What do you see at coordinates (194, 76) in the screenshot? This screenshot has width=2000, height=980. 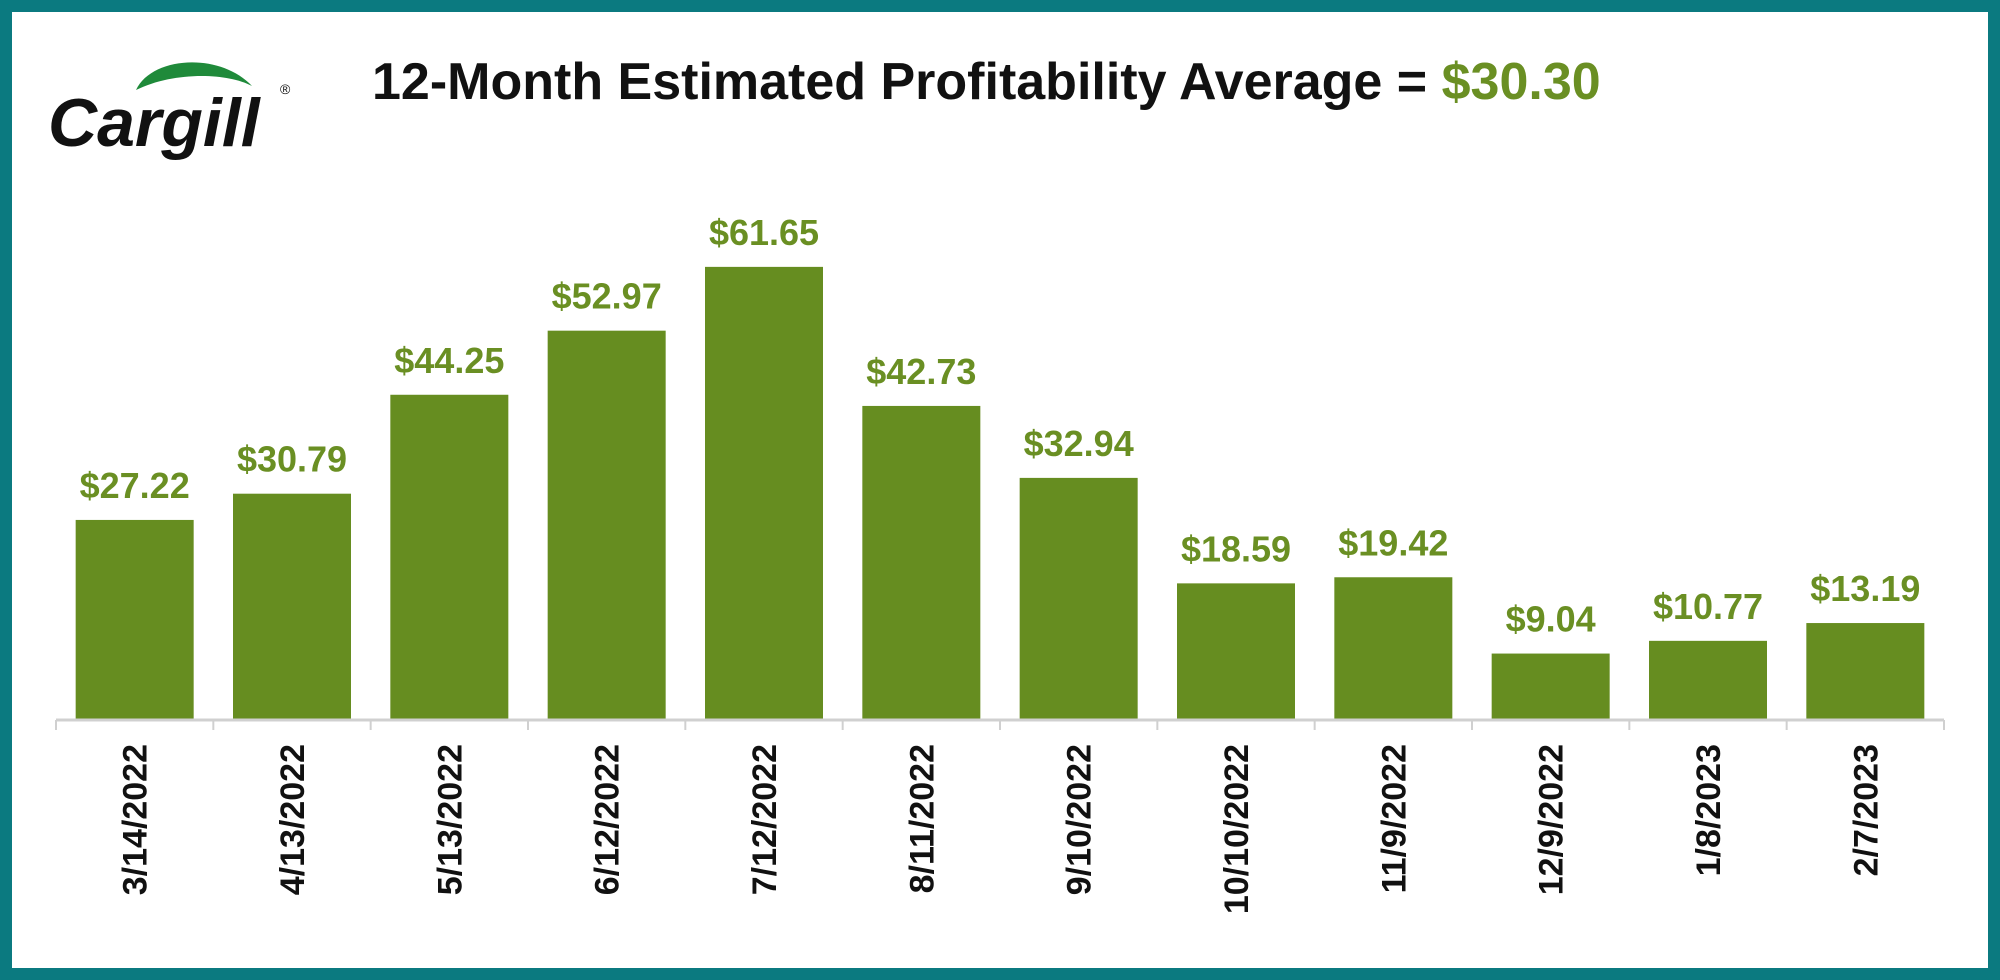 I see `logo-leaf-arc` at bounding box center [194, 76].